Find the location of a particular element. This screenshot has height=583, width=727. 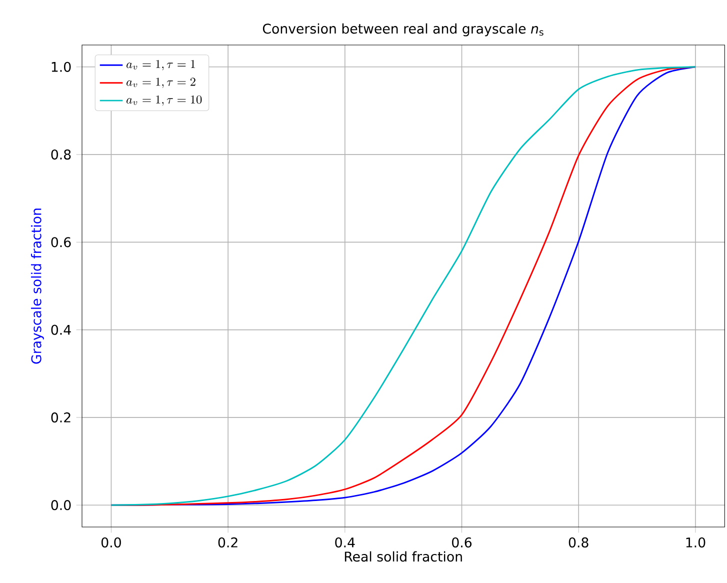

x-tick-label: 0.6 is located at coordinates (462, 542).